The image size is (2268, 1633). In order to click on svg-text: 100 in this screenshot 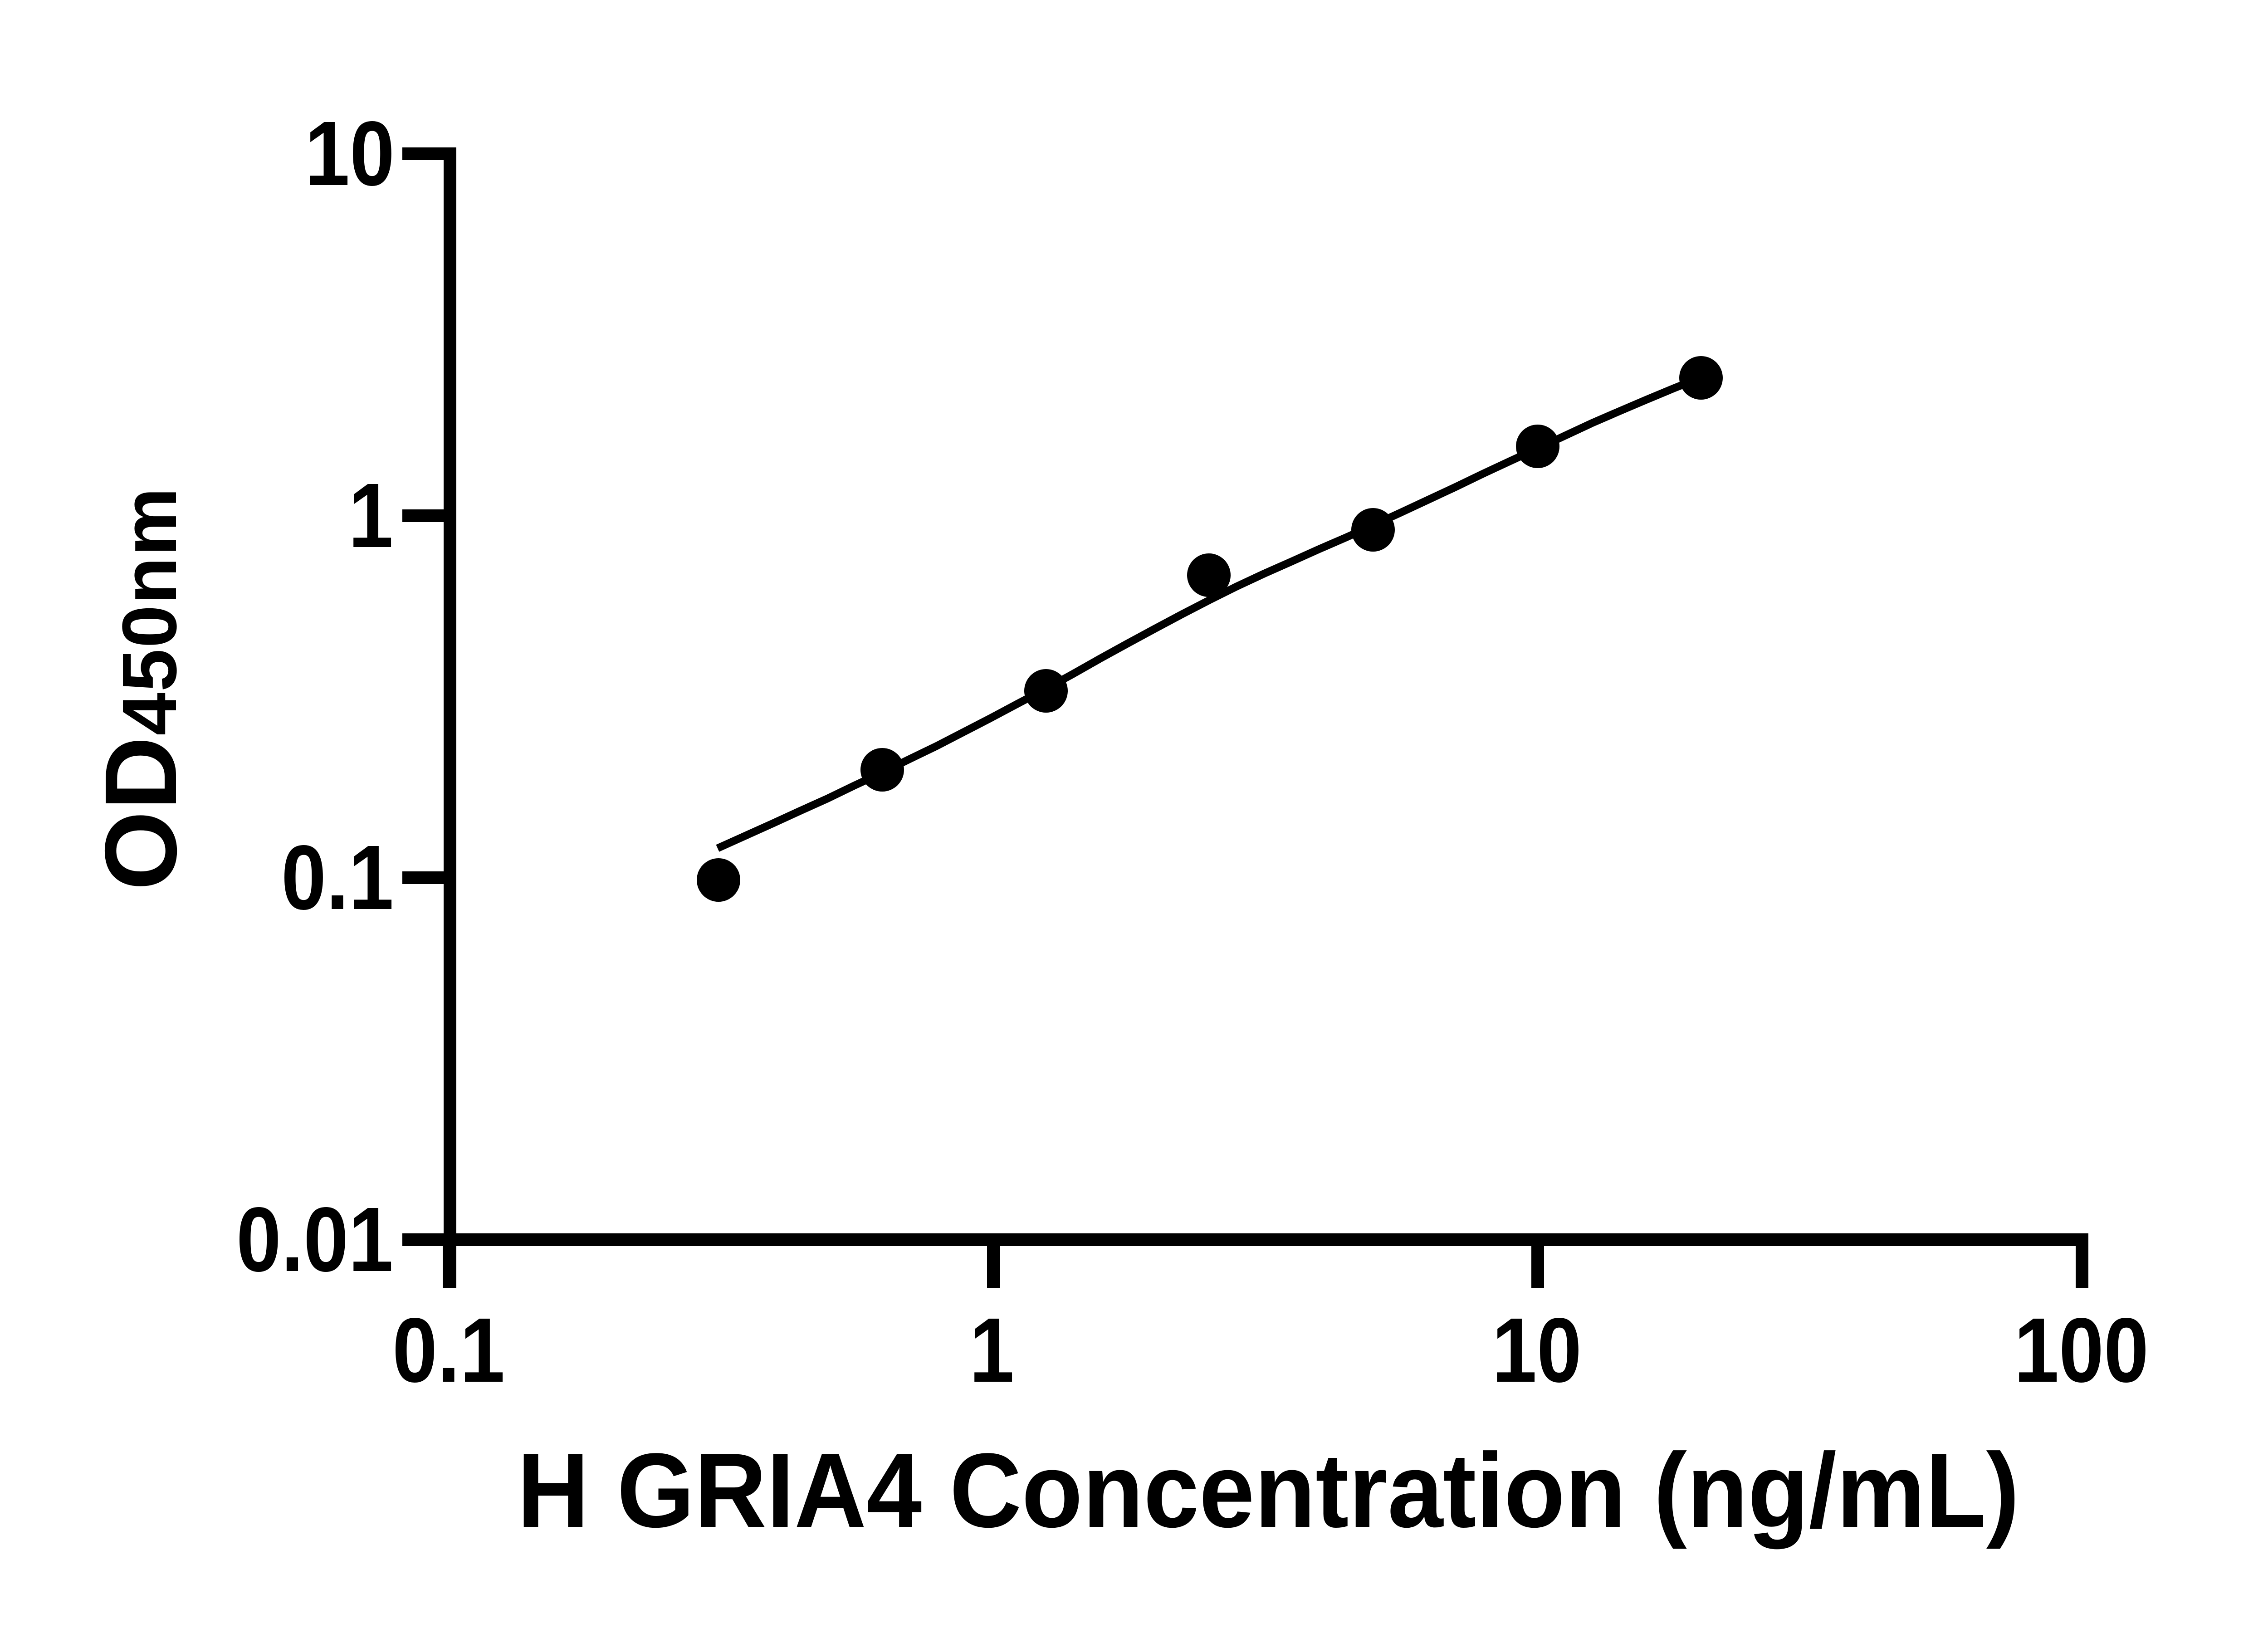, I will do `click(2081, 1350)`.